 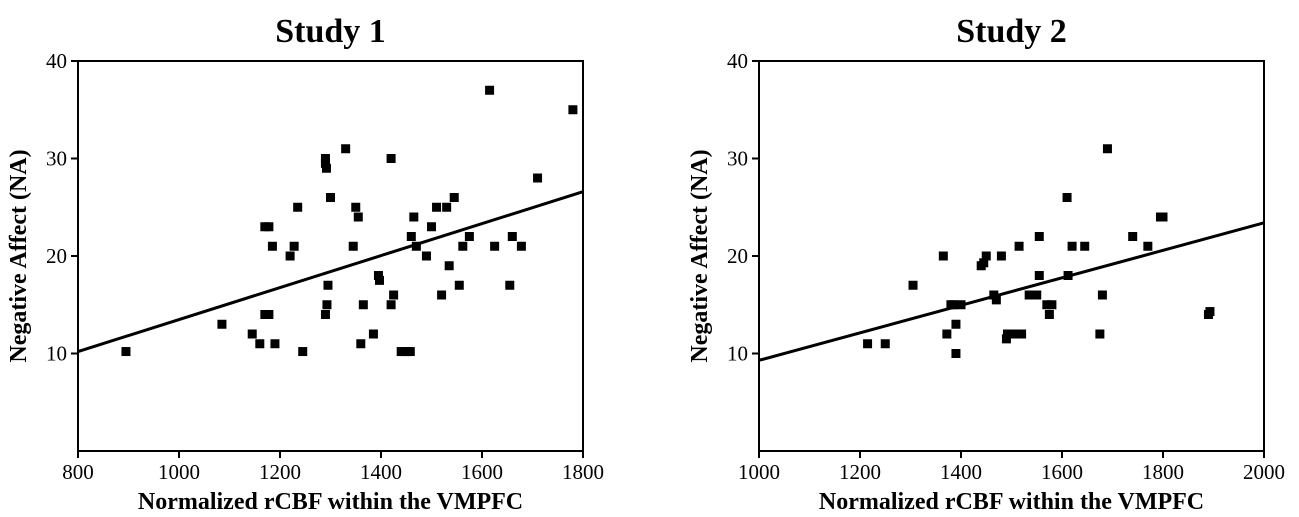 What do you see at coordinates (1011, 291) in the screenshot?
I see `study-2-regression-line` at bounding box center [1011, 291].